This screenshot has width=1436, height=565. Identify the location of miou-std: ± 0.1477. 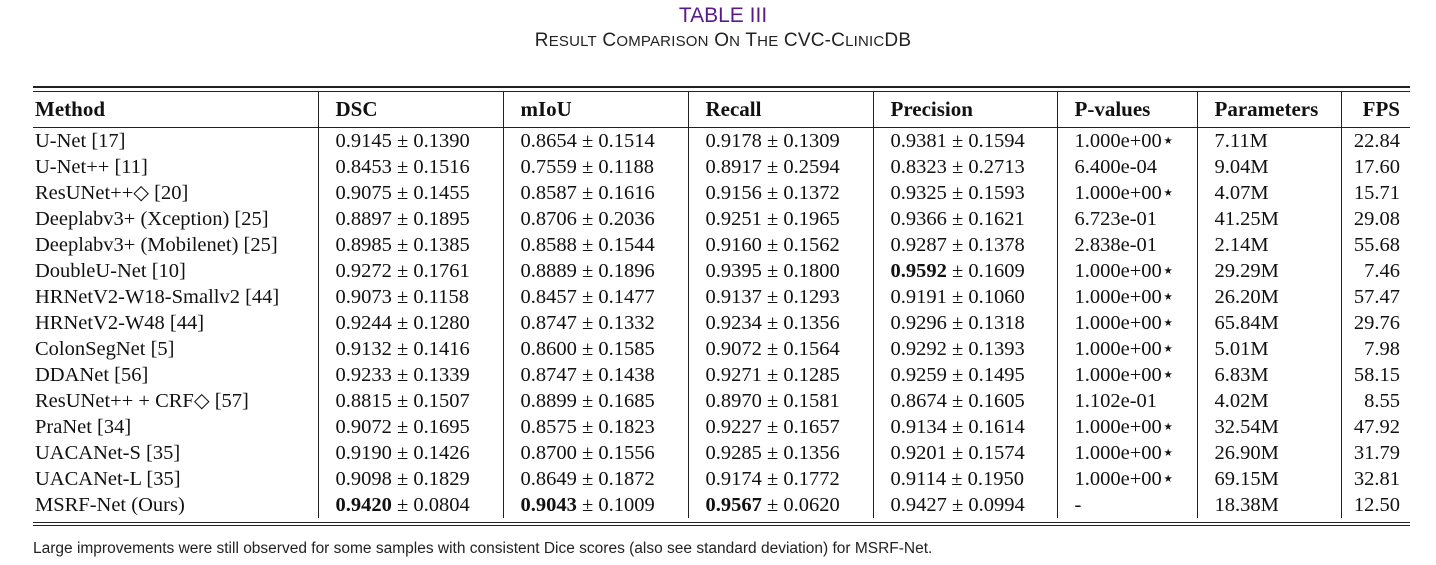
(615, 297).